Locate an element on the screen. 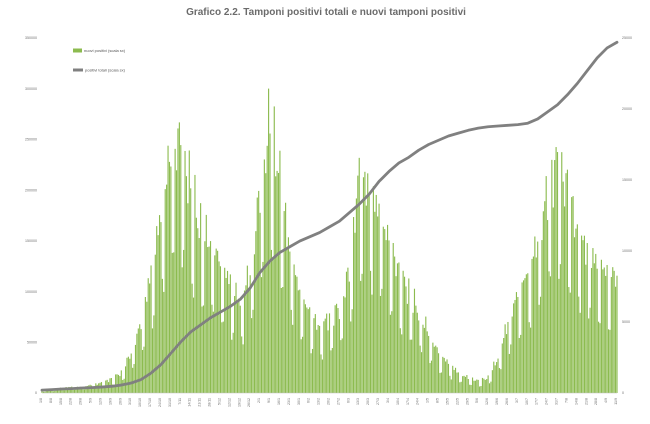 The height and width of the screenshot is (424, 650). y-left-tick-label: 150000 is located at coordinates (31, 241).